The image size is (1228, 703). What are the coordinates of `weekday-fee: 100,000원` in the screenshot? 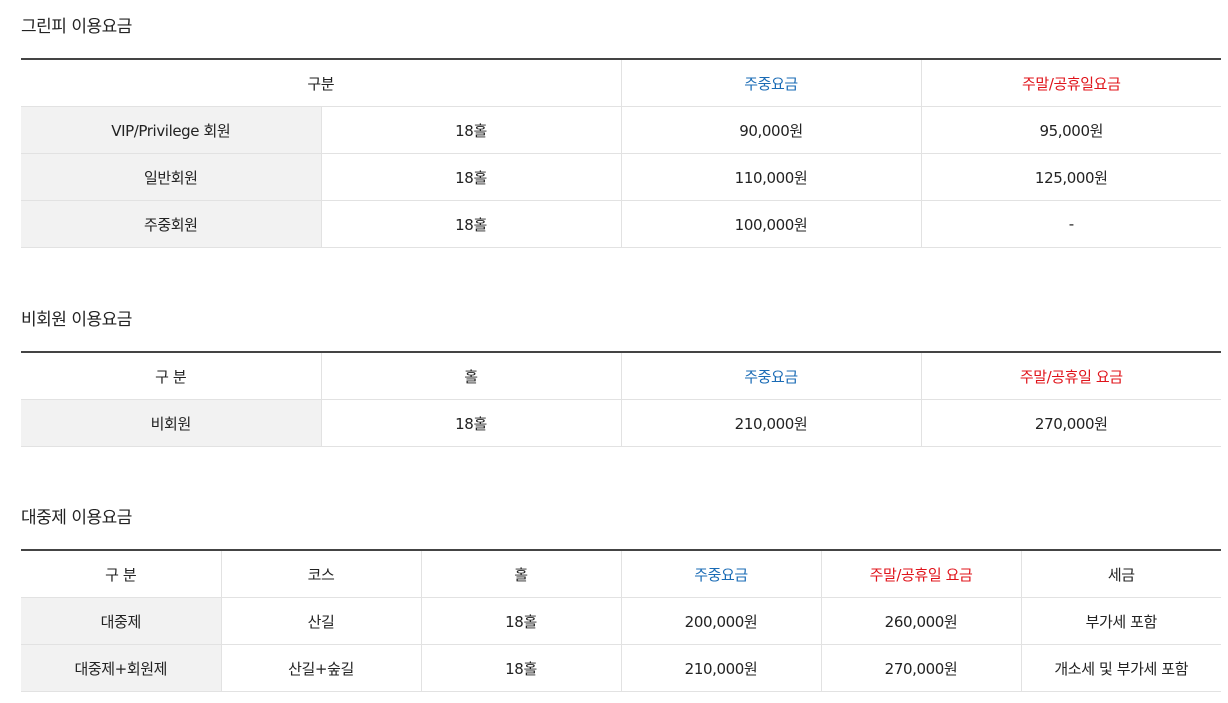 It's located at (770, 224).